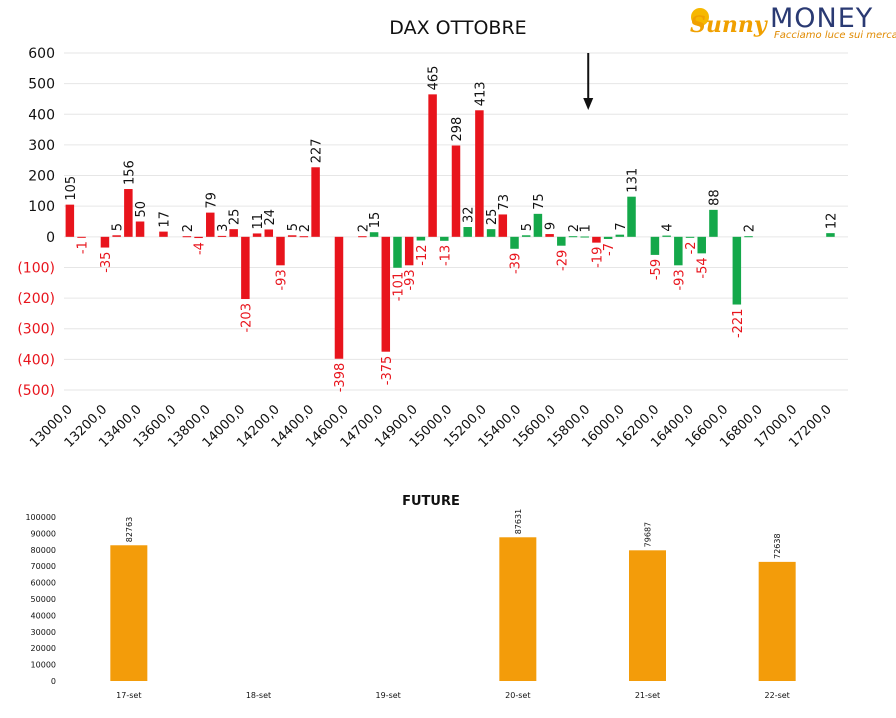  Describe the element at coordinates (270, 217) in the screenshot. I see `data-label: 24` at that location.